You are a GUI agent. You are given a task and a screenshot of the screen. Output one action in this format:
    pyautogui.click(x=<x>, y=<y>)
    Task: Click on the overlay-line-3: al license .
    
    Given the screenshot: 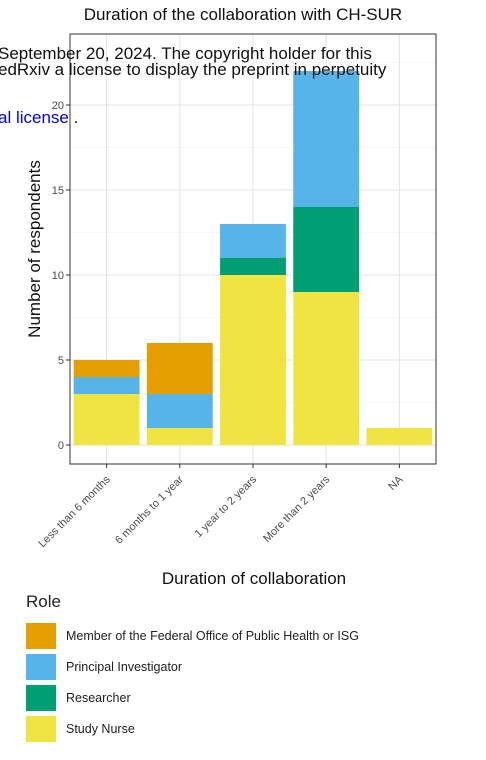 What is the action you would take?
    pyautogui.click(x=39, y=118)
    